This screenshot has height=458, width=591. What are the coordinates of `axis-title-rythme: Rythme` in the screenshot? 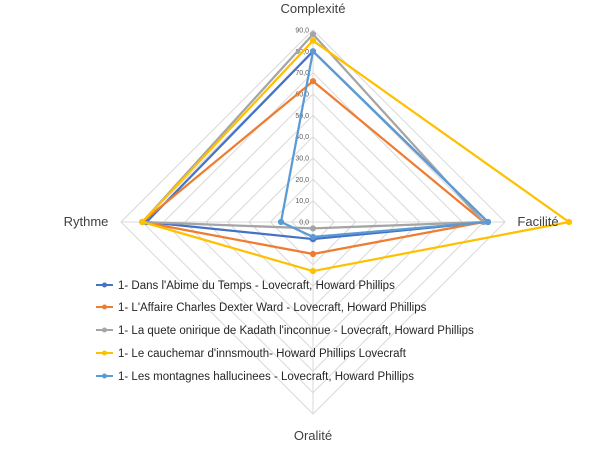 It's located at (86, 221).